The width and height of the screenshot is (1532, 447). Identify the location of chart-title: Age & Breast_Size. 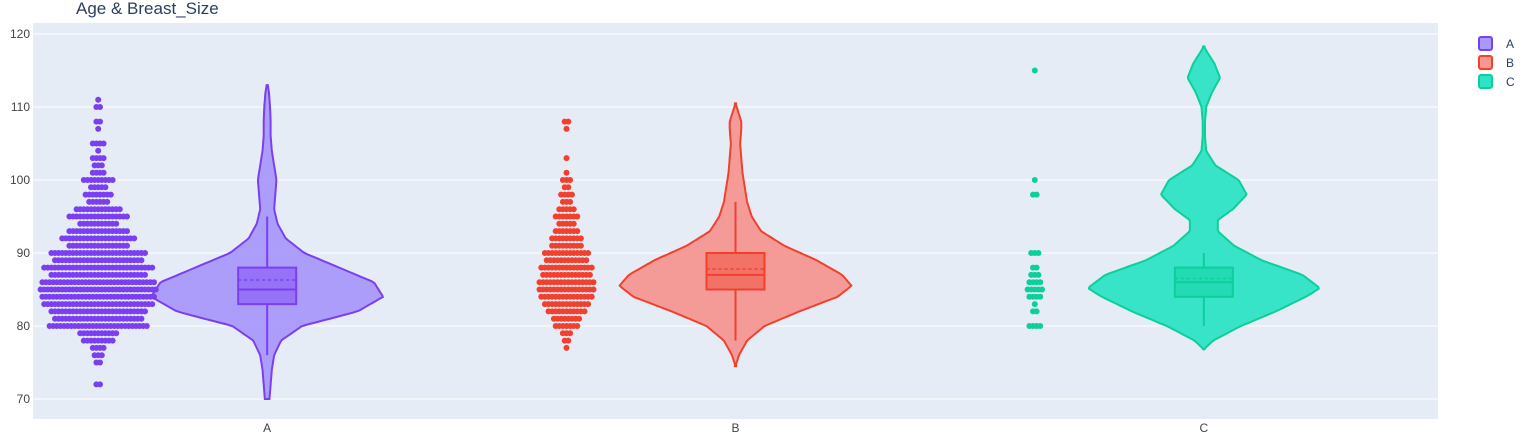
(147, 9).